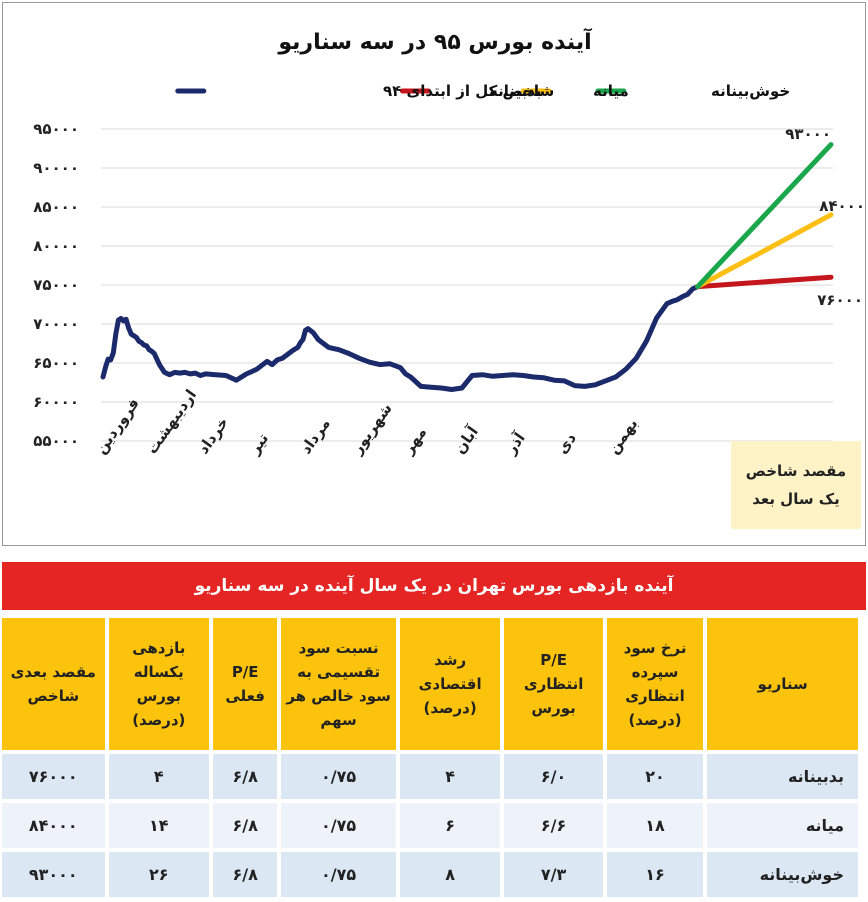 Image resolution: width=868 pixels, height=902 pixels. What do you see at coordinates (655, 874) in the screenshot?
I see `table-cell: ۱۶` at bounding box center [655, 874].